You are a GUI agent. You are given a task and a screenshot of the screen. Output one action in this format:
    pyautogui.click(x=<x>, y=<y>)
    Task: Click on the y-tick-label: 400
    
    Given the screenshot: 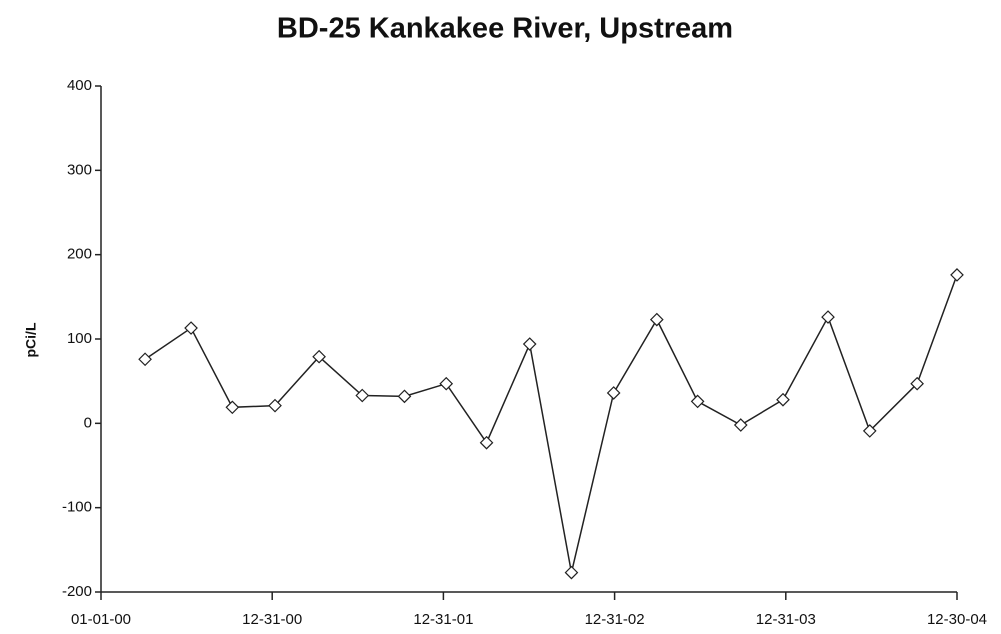 What is the action you would take?
    pyautogui.click(x=79, y=85)
    